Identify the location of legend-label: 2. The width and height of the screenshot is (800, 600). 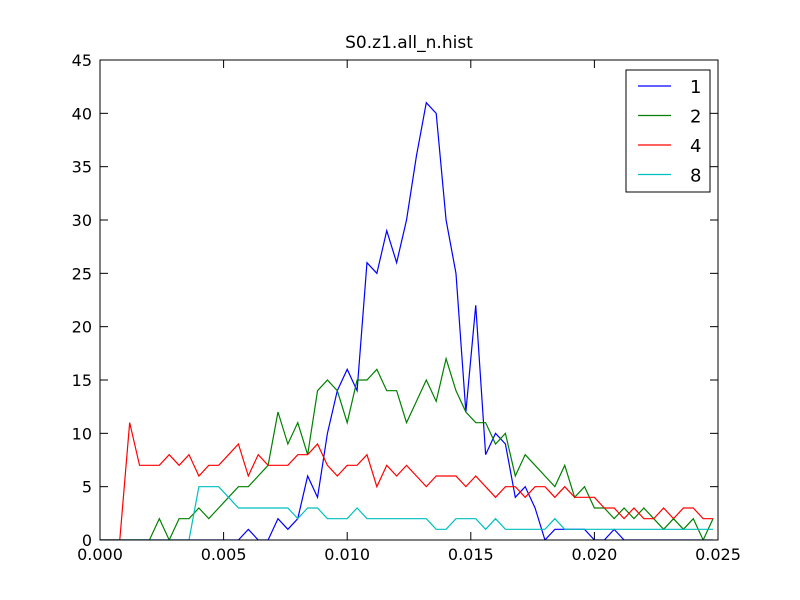
(695, 117).